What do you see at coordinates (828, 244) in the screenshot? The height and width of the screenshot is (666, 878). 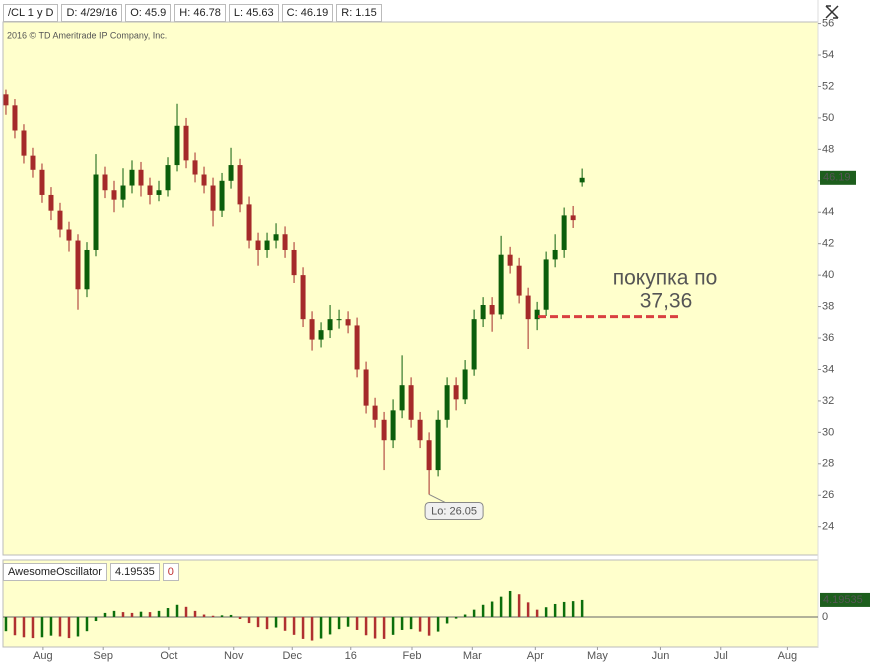 I see `y-tick-label: 42` at bounding box center [828, 244].